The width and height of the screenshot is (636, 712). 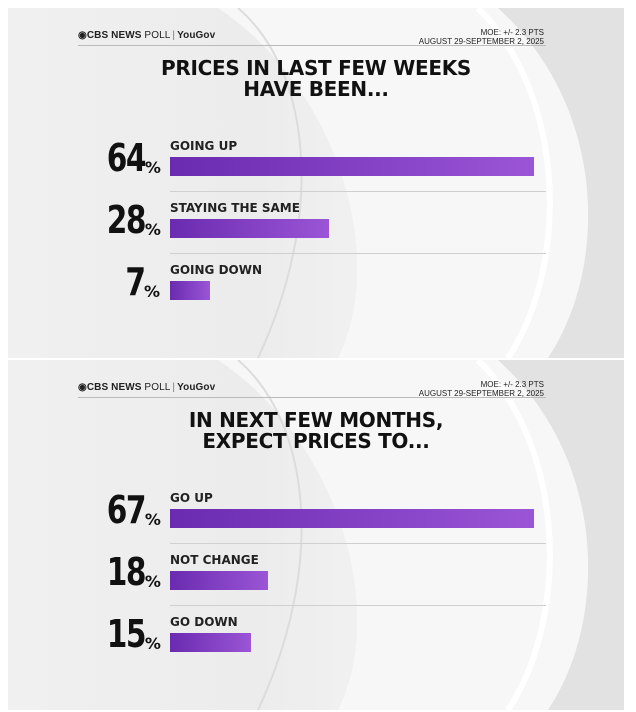 I want to click on title-line-1: IN NEXT FEW MONTHS,, so click(x=316, y=420).